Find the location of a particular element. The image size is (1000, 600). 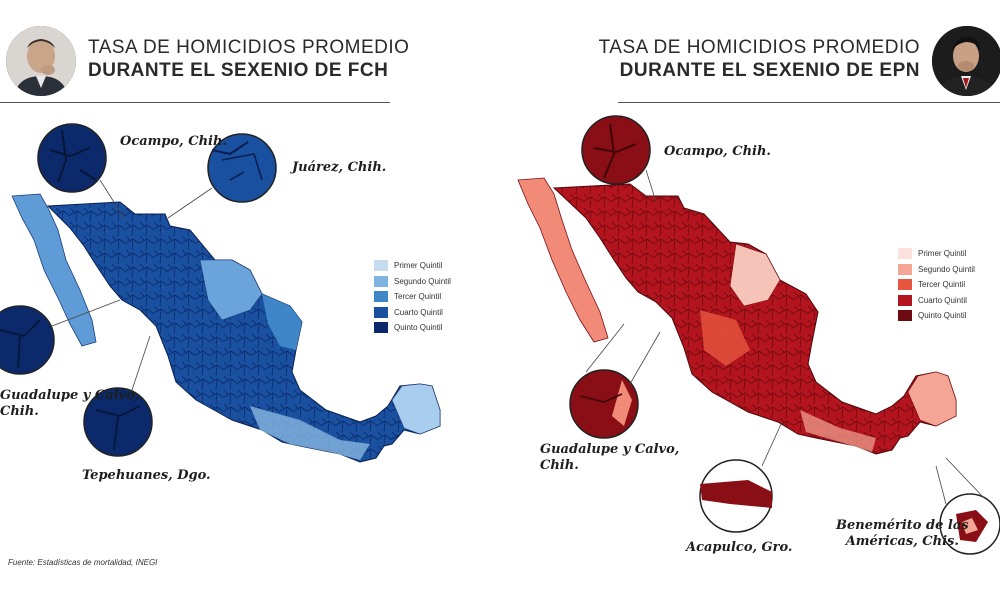

fch-legend-item-2: Segundo Quintil is located at coordinates (412, 282).